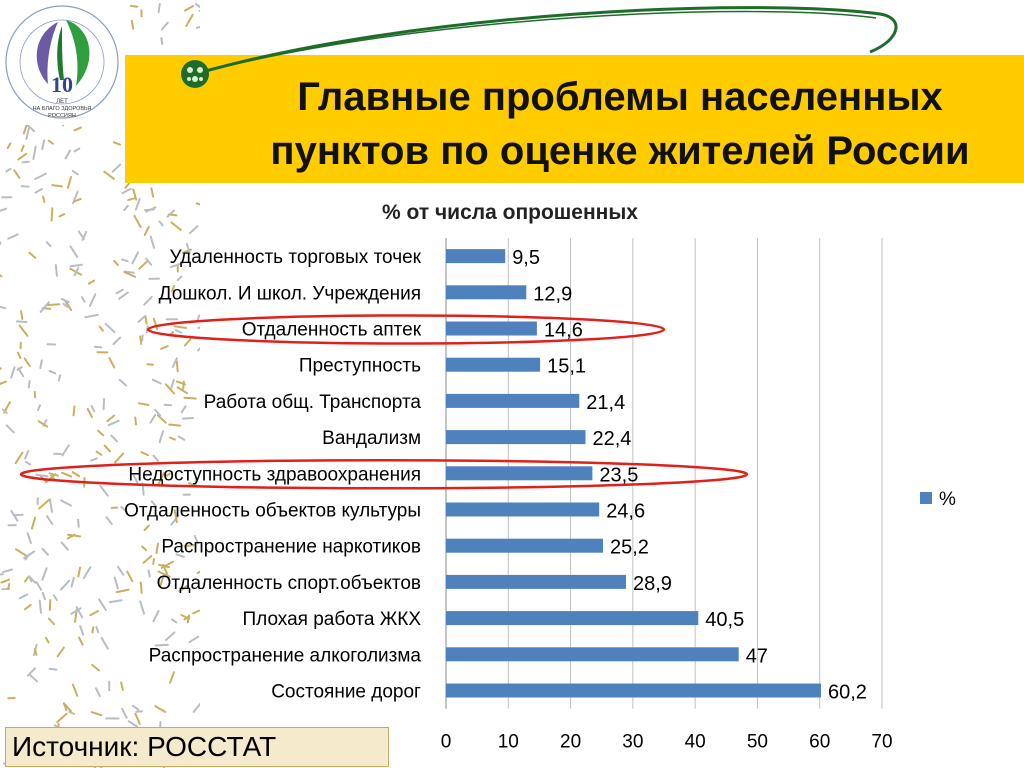 This screenshot has height=768, width=1024. I want to click on category-label: Состояние дорог, so click(346, 692).